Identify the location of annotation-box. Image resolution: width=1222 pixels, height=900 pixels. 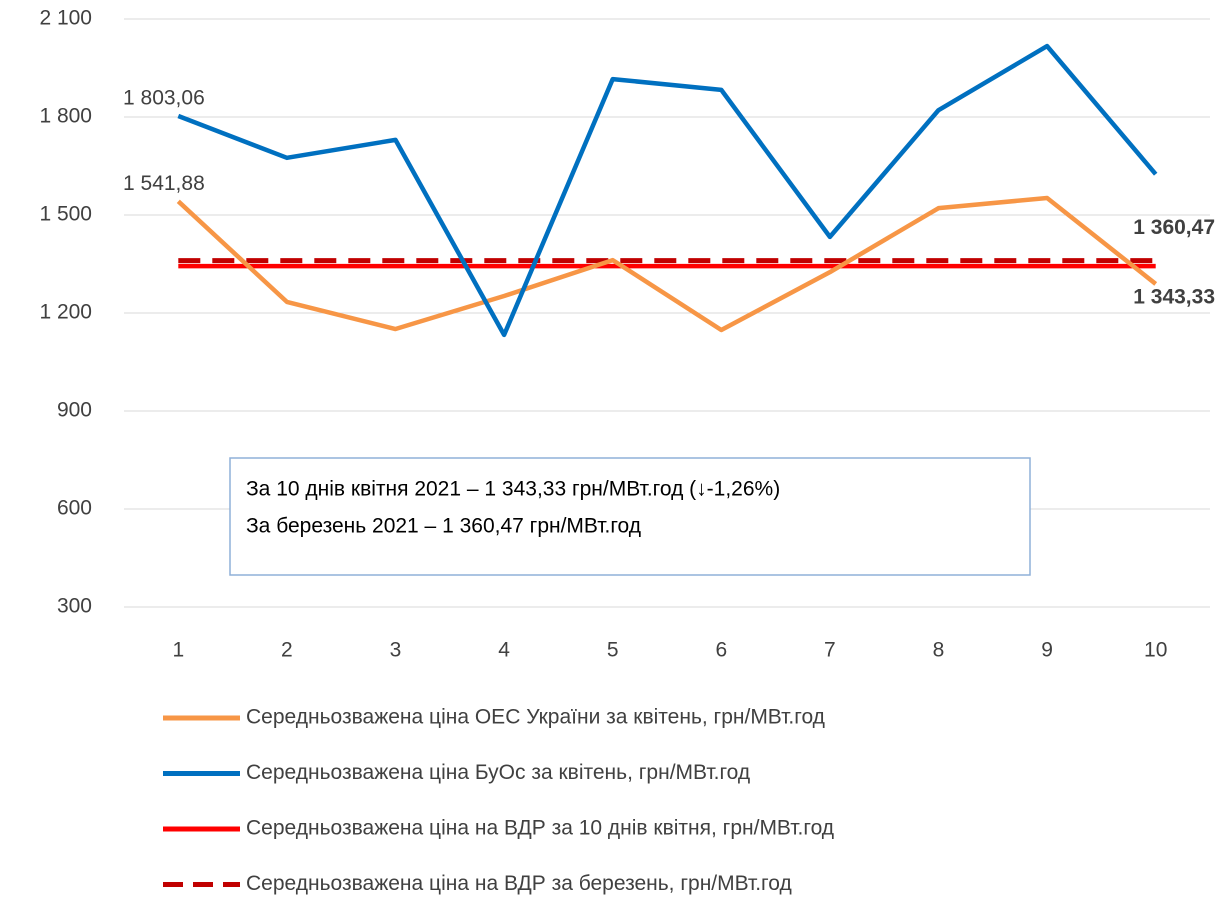
(630, 516).